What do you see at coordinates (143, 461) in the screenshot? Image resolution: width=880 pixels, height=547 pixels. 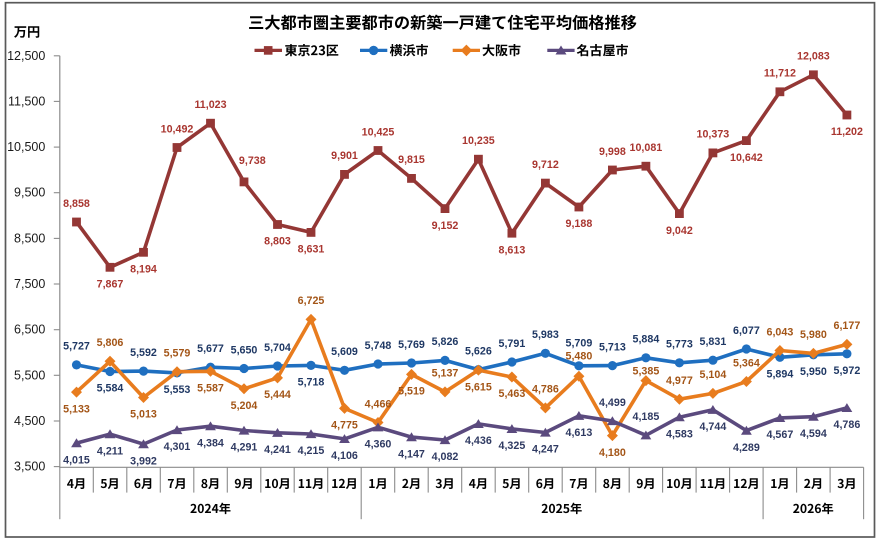 I see `svg-text: 3,992` at bounding box center [143, 461].